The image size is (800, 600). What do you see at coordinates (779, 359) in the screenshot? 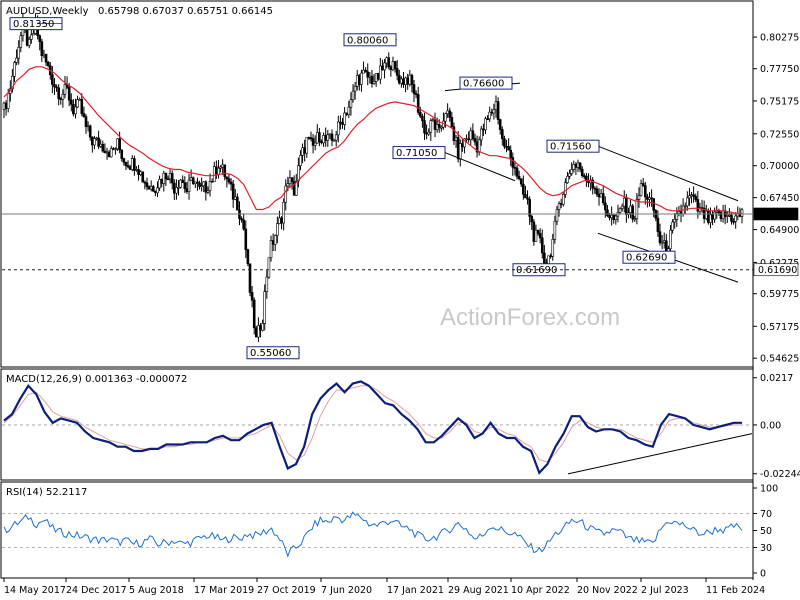
I see `price-tick-label: 0.54625` at bounding box center [779, 359].